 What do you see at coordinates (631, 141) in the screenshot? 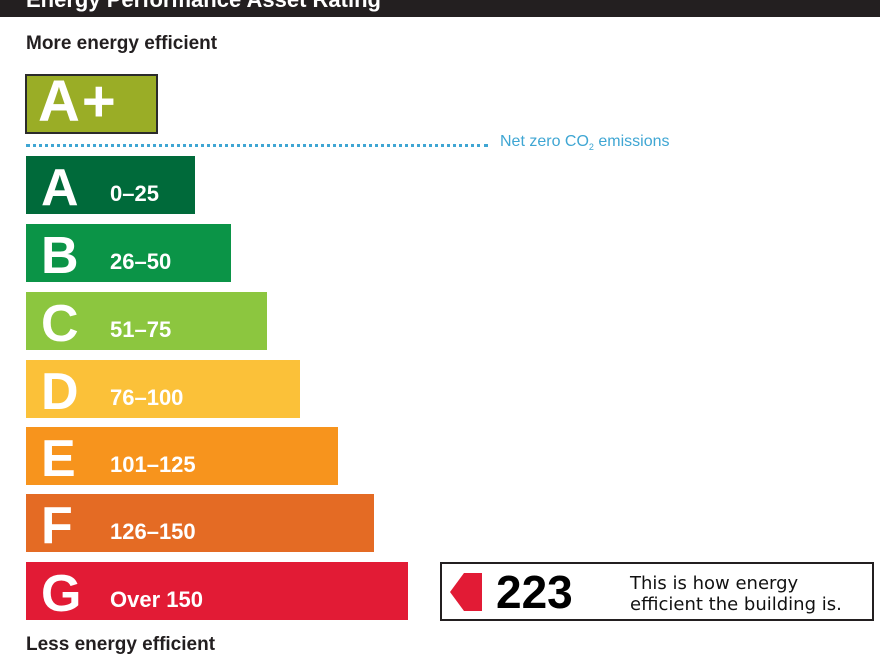
I see `net-zero-suffix: emissions` at bounding box center [631, 141].